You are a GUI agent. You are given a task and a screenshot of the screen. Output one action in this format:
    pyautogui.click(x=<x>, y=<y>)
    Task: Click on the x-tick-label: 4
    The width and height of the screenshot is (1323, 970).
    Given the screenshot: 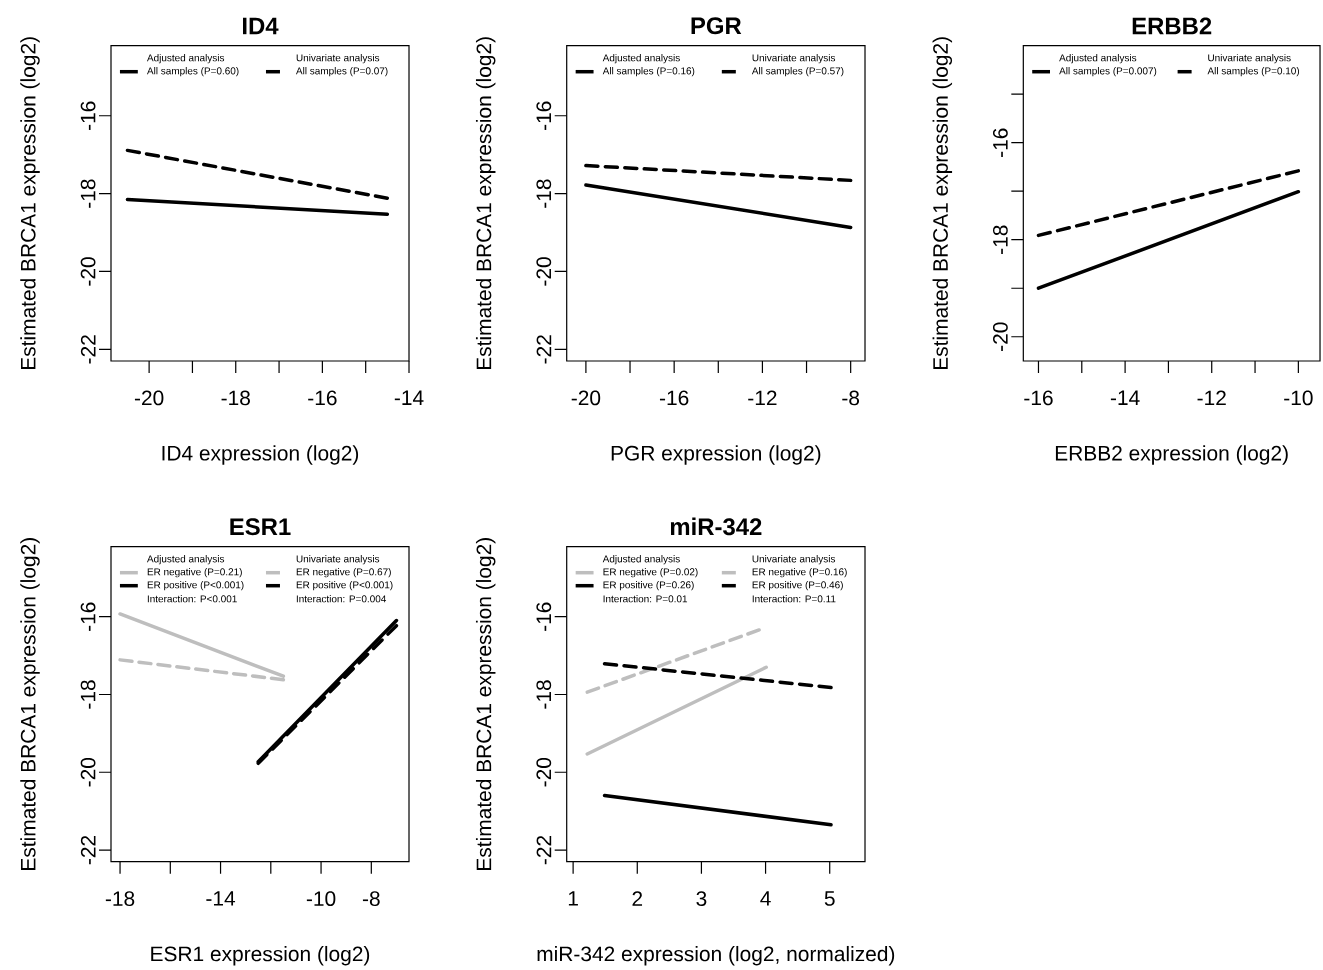 What is the action you would take?
    pyautogui.click(x=765, y=898)
    